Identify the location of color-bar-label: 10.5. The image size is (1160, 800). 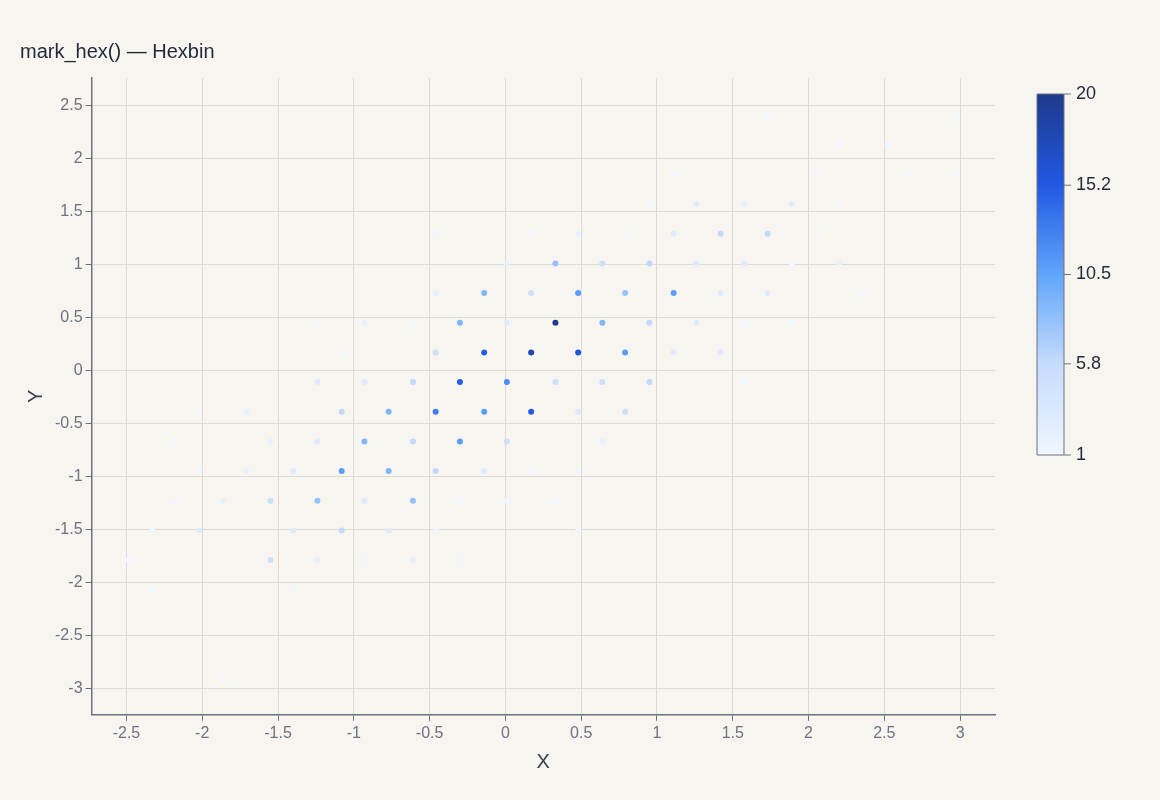
(1094, 273).